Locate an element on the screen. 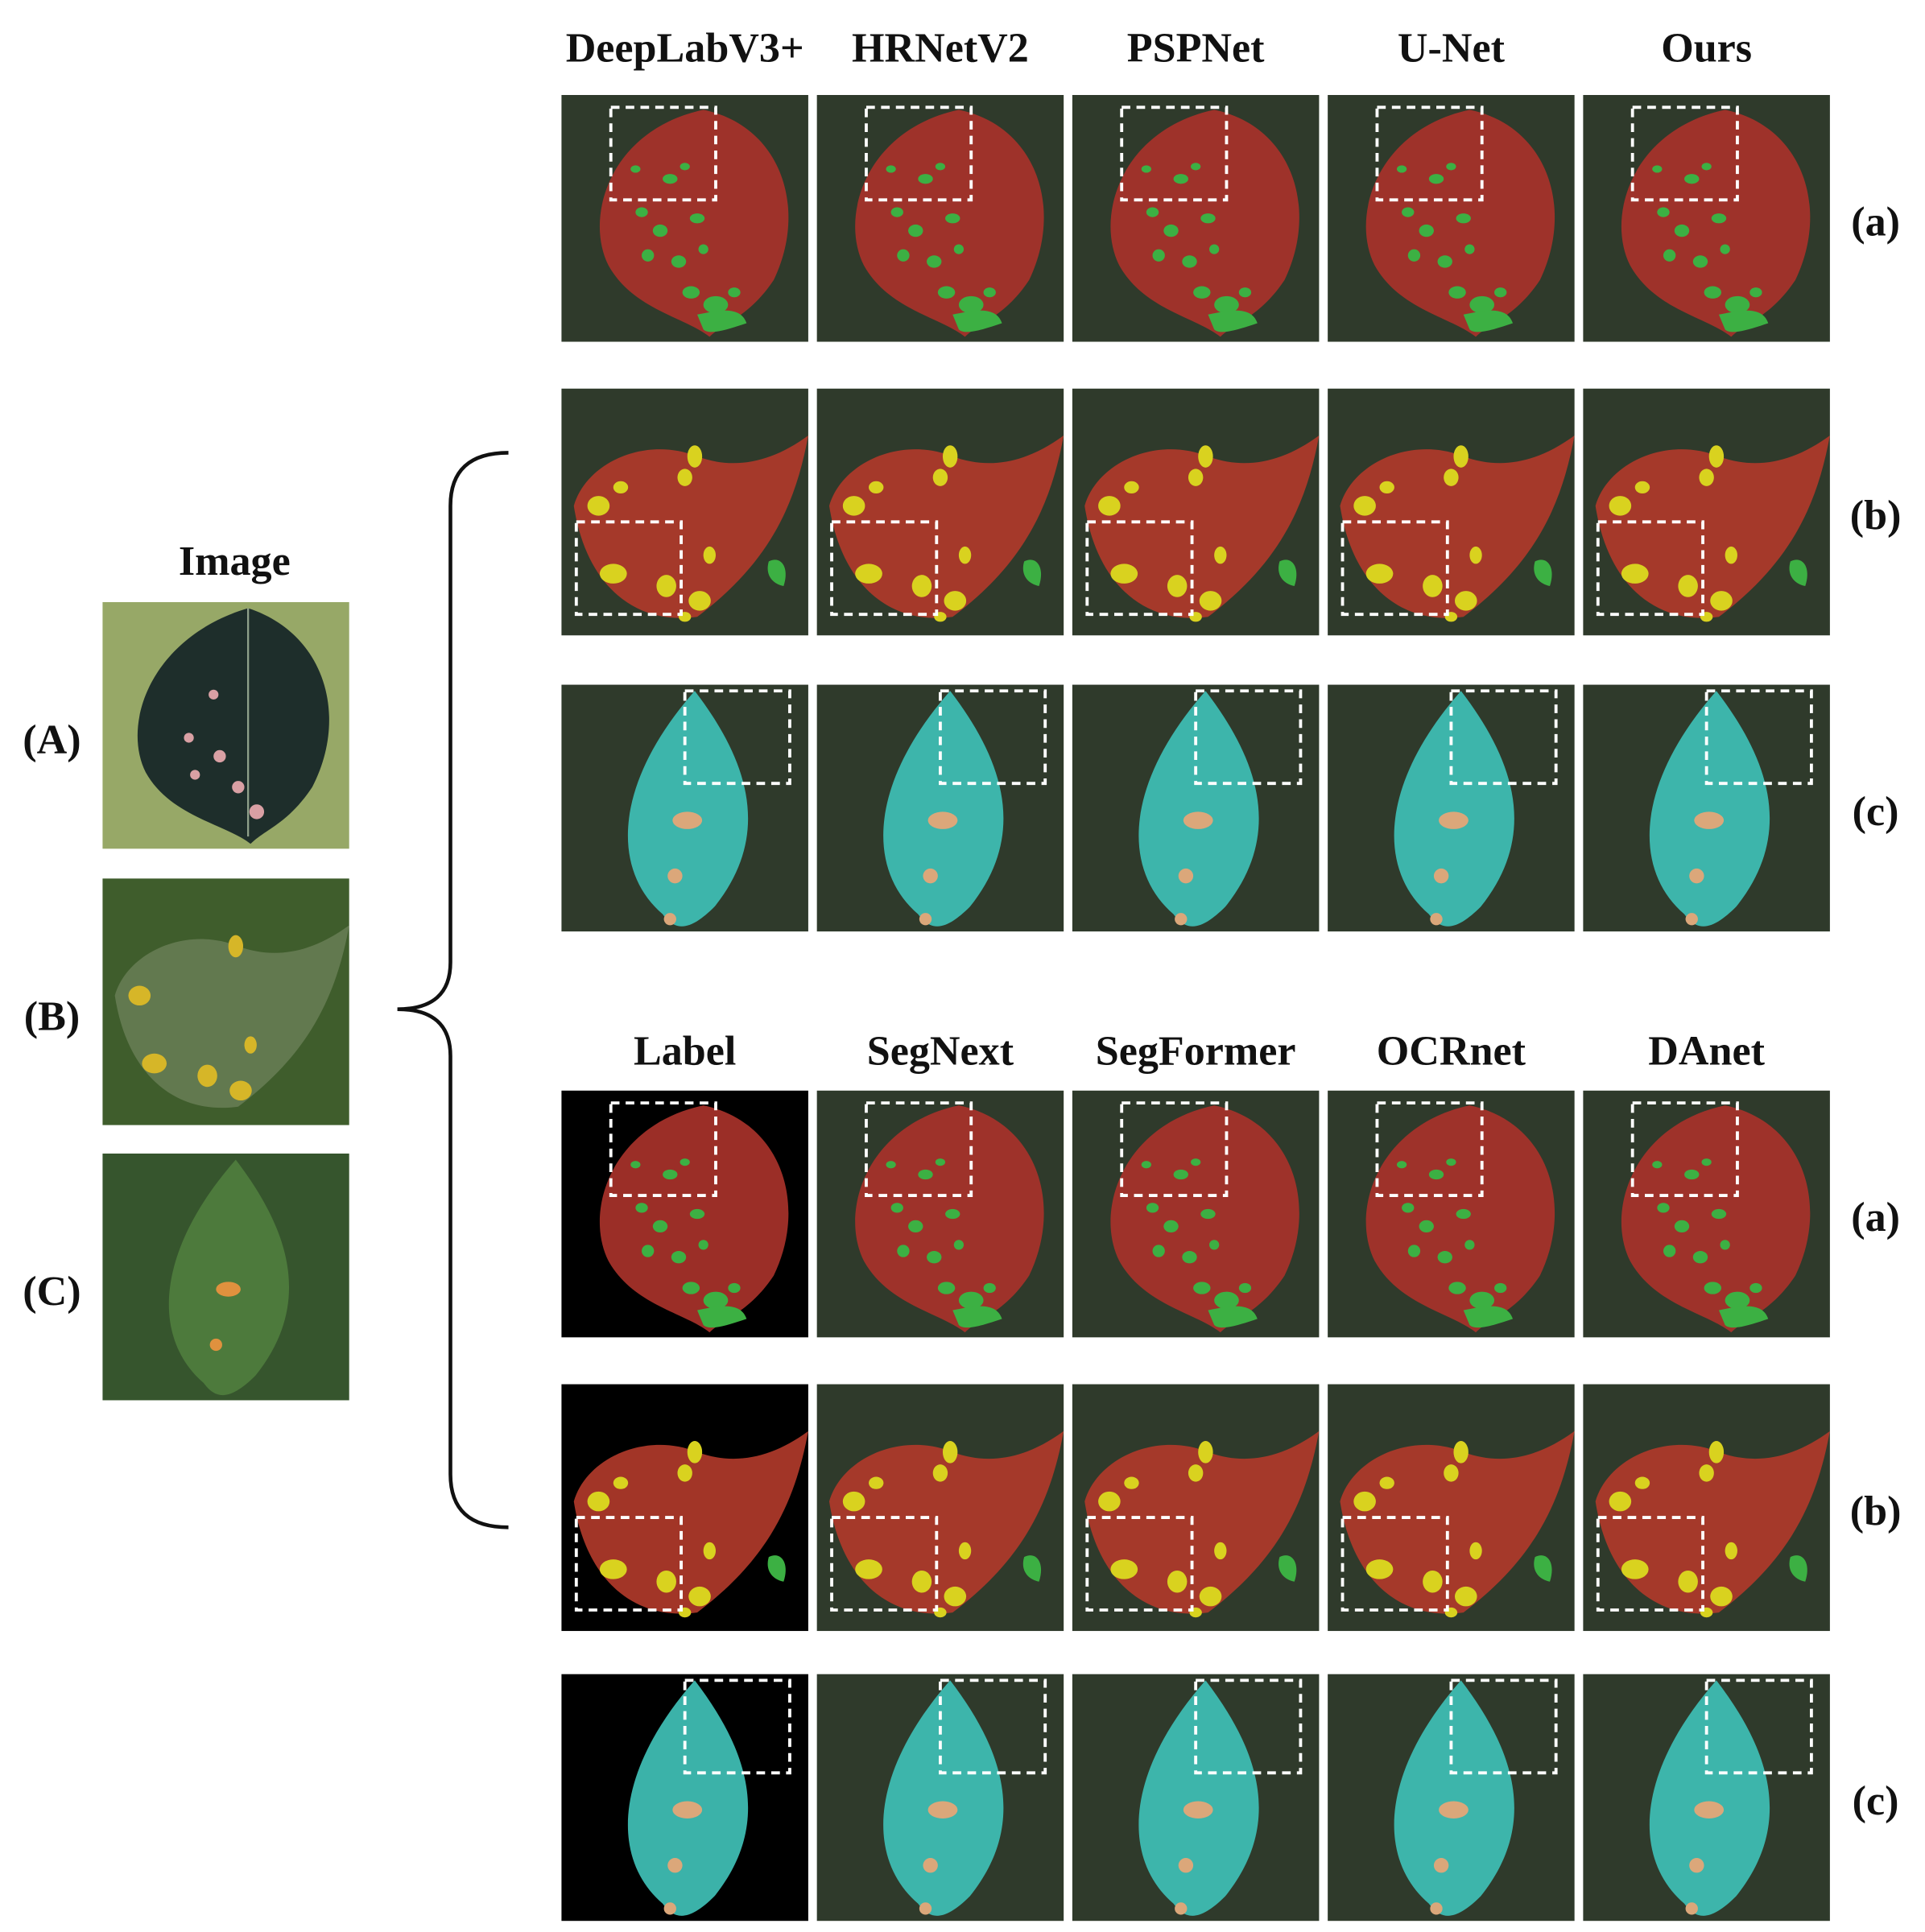  method-header: DeepLabV3+ is located at coordinates (685, 48).